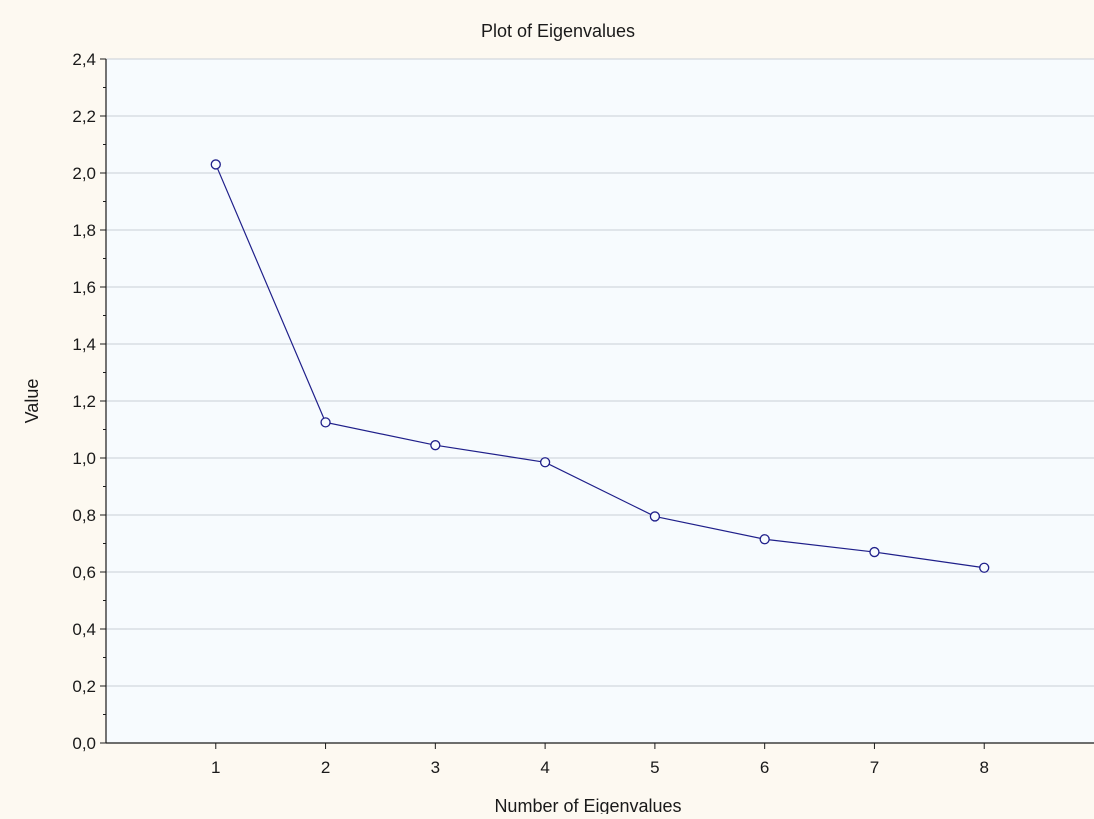  I want to click on x-tick-label: 7, so click(874, 767).